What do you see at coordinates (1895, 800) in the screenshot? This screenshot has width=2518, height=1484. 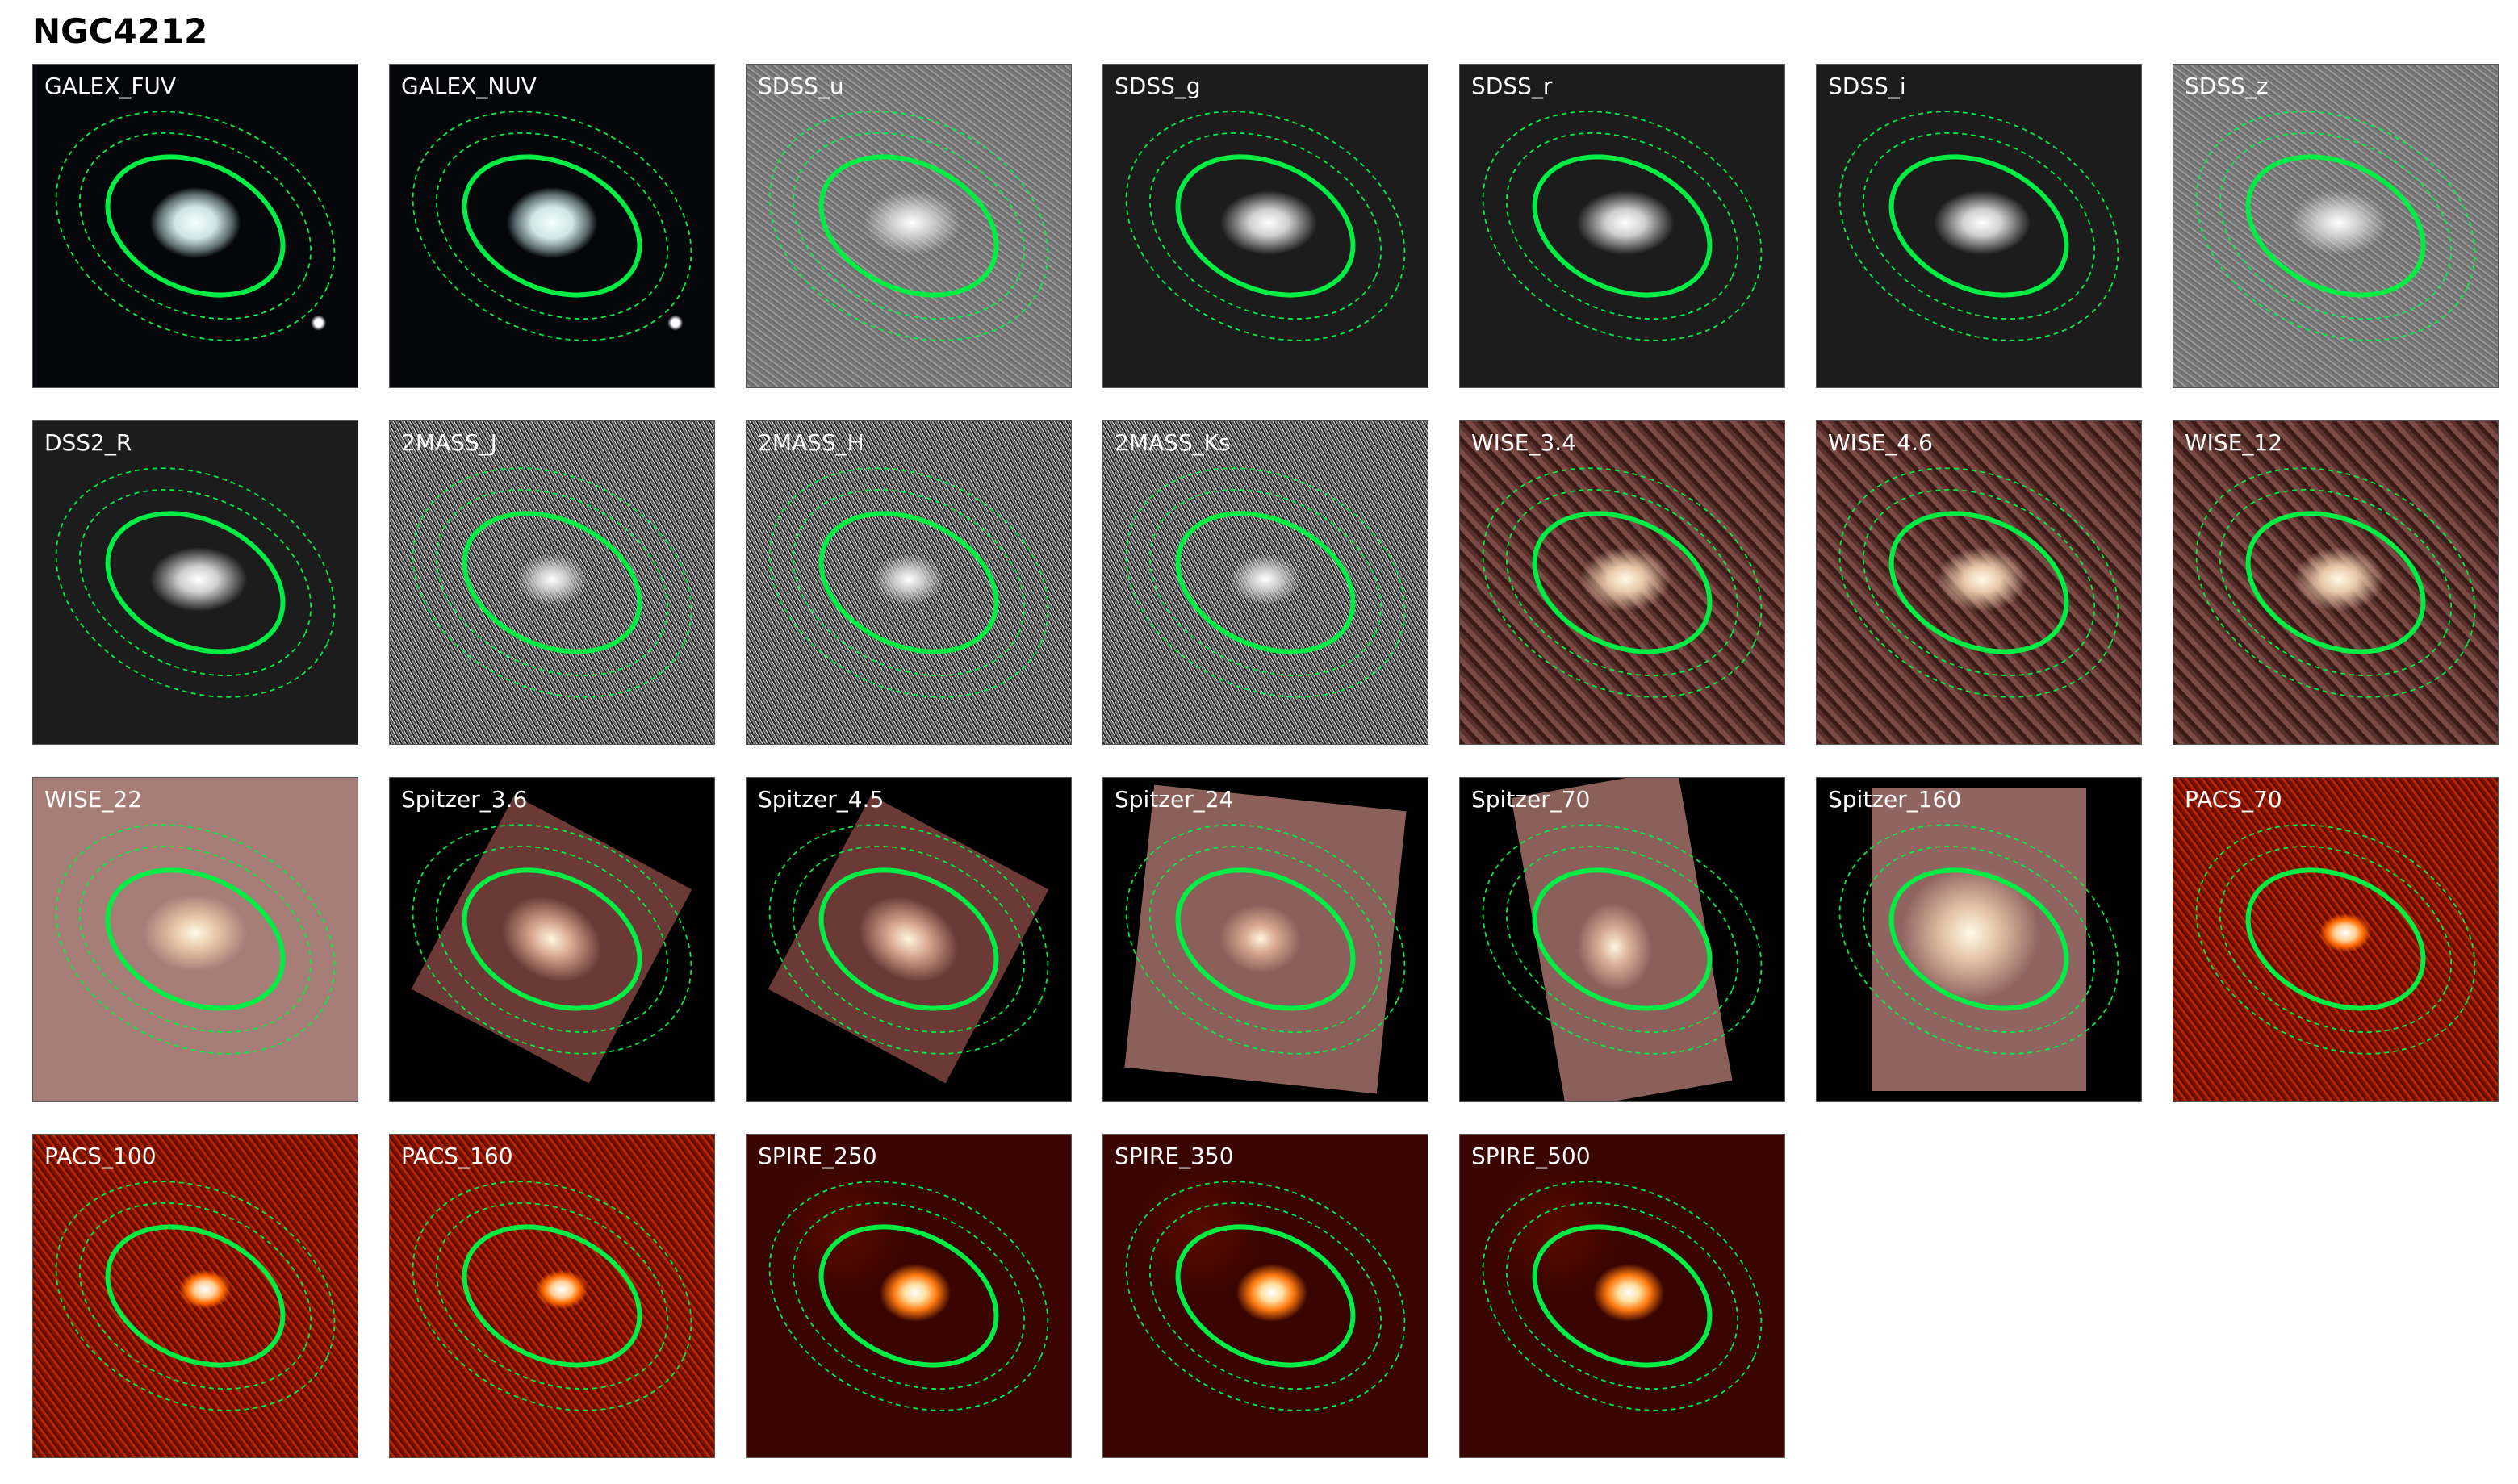 I see `band-label: Spitzer_160` at bounding box center [1895, 800].